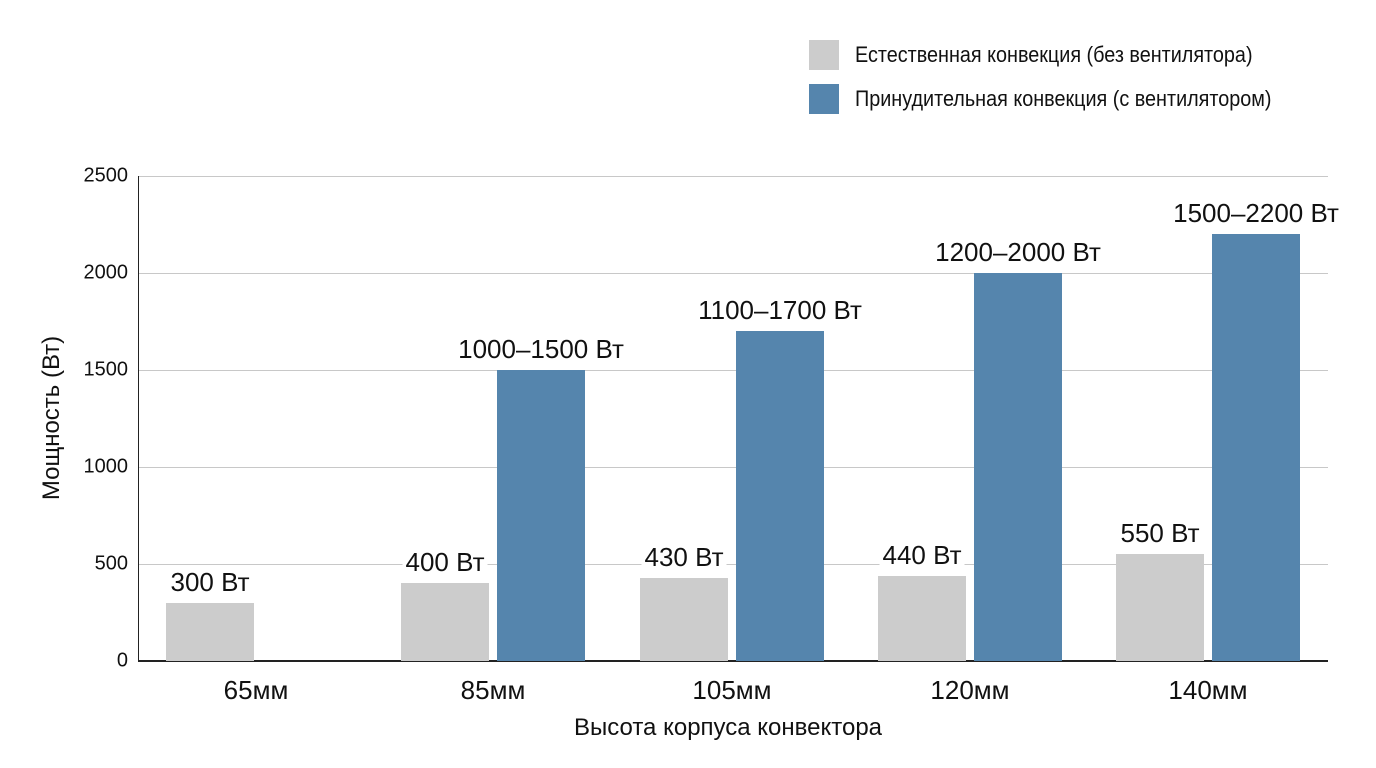 Image resolution: width=1376 pixels, height=768 pixels. Describe the element at coordinates (728, 727) in the screenshot. I see `x-axis-title: Высота корпуса конвектора` at that location.